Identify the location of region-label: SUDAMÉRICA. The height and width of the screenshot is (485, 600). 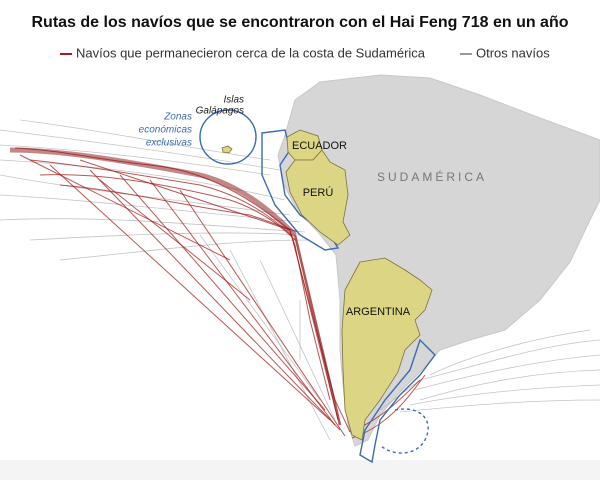
(432, 176).